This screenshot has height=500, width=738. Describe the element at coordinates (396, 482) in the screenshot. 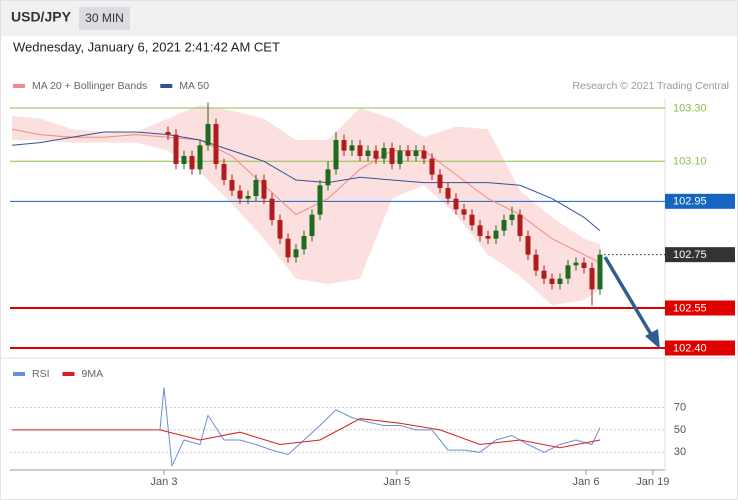

I see `x-tick-label: Jan 5` at that location.